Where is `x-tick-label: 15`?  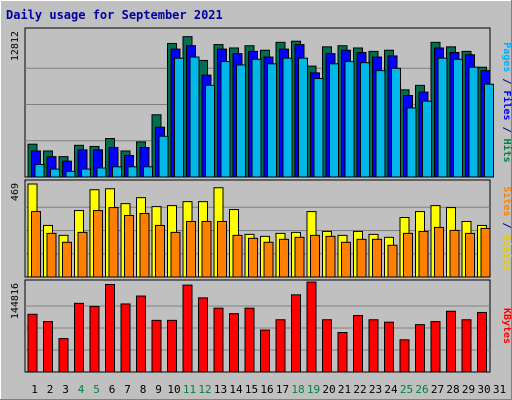
x-tick-label: 15 is located at coordinates (251, 389).